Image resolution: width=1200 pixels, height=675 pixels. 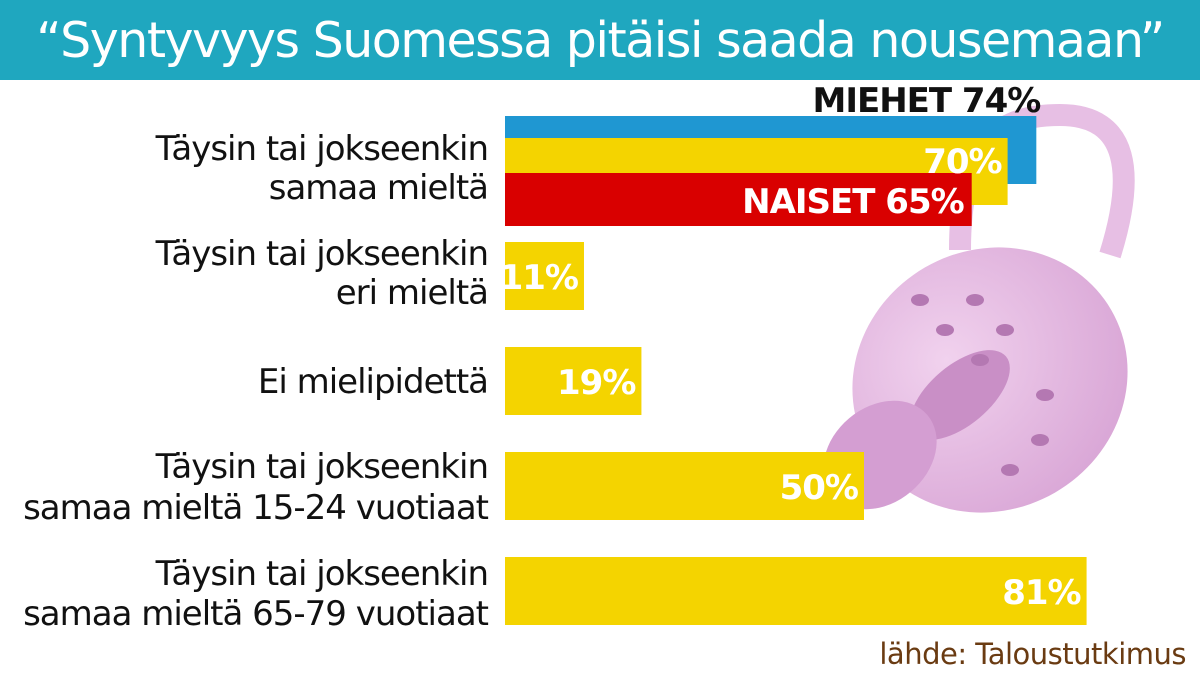 What do you see at coordinates (373, 382) in the screenshot?
I see `category-label: Ei mielipidettä` at bounding box center [373, 382].